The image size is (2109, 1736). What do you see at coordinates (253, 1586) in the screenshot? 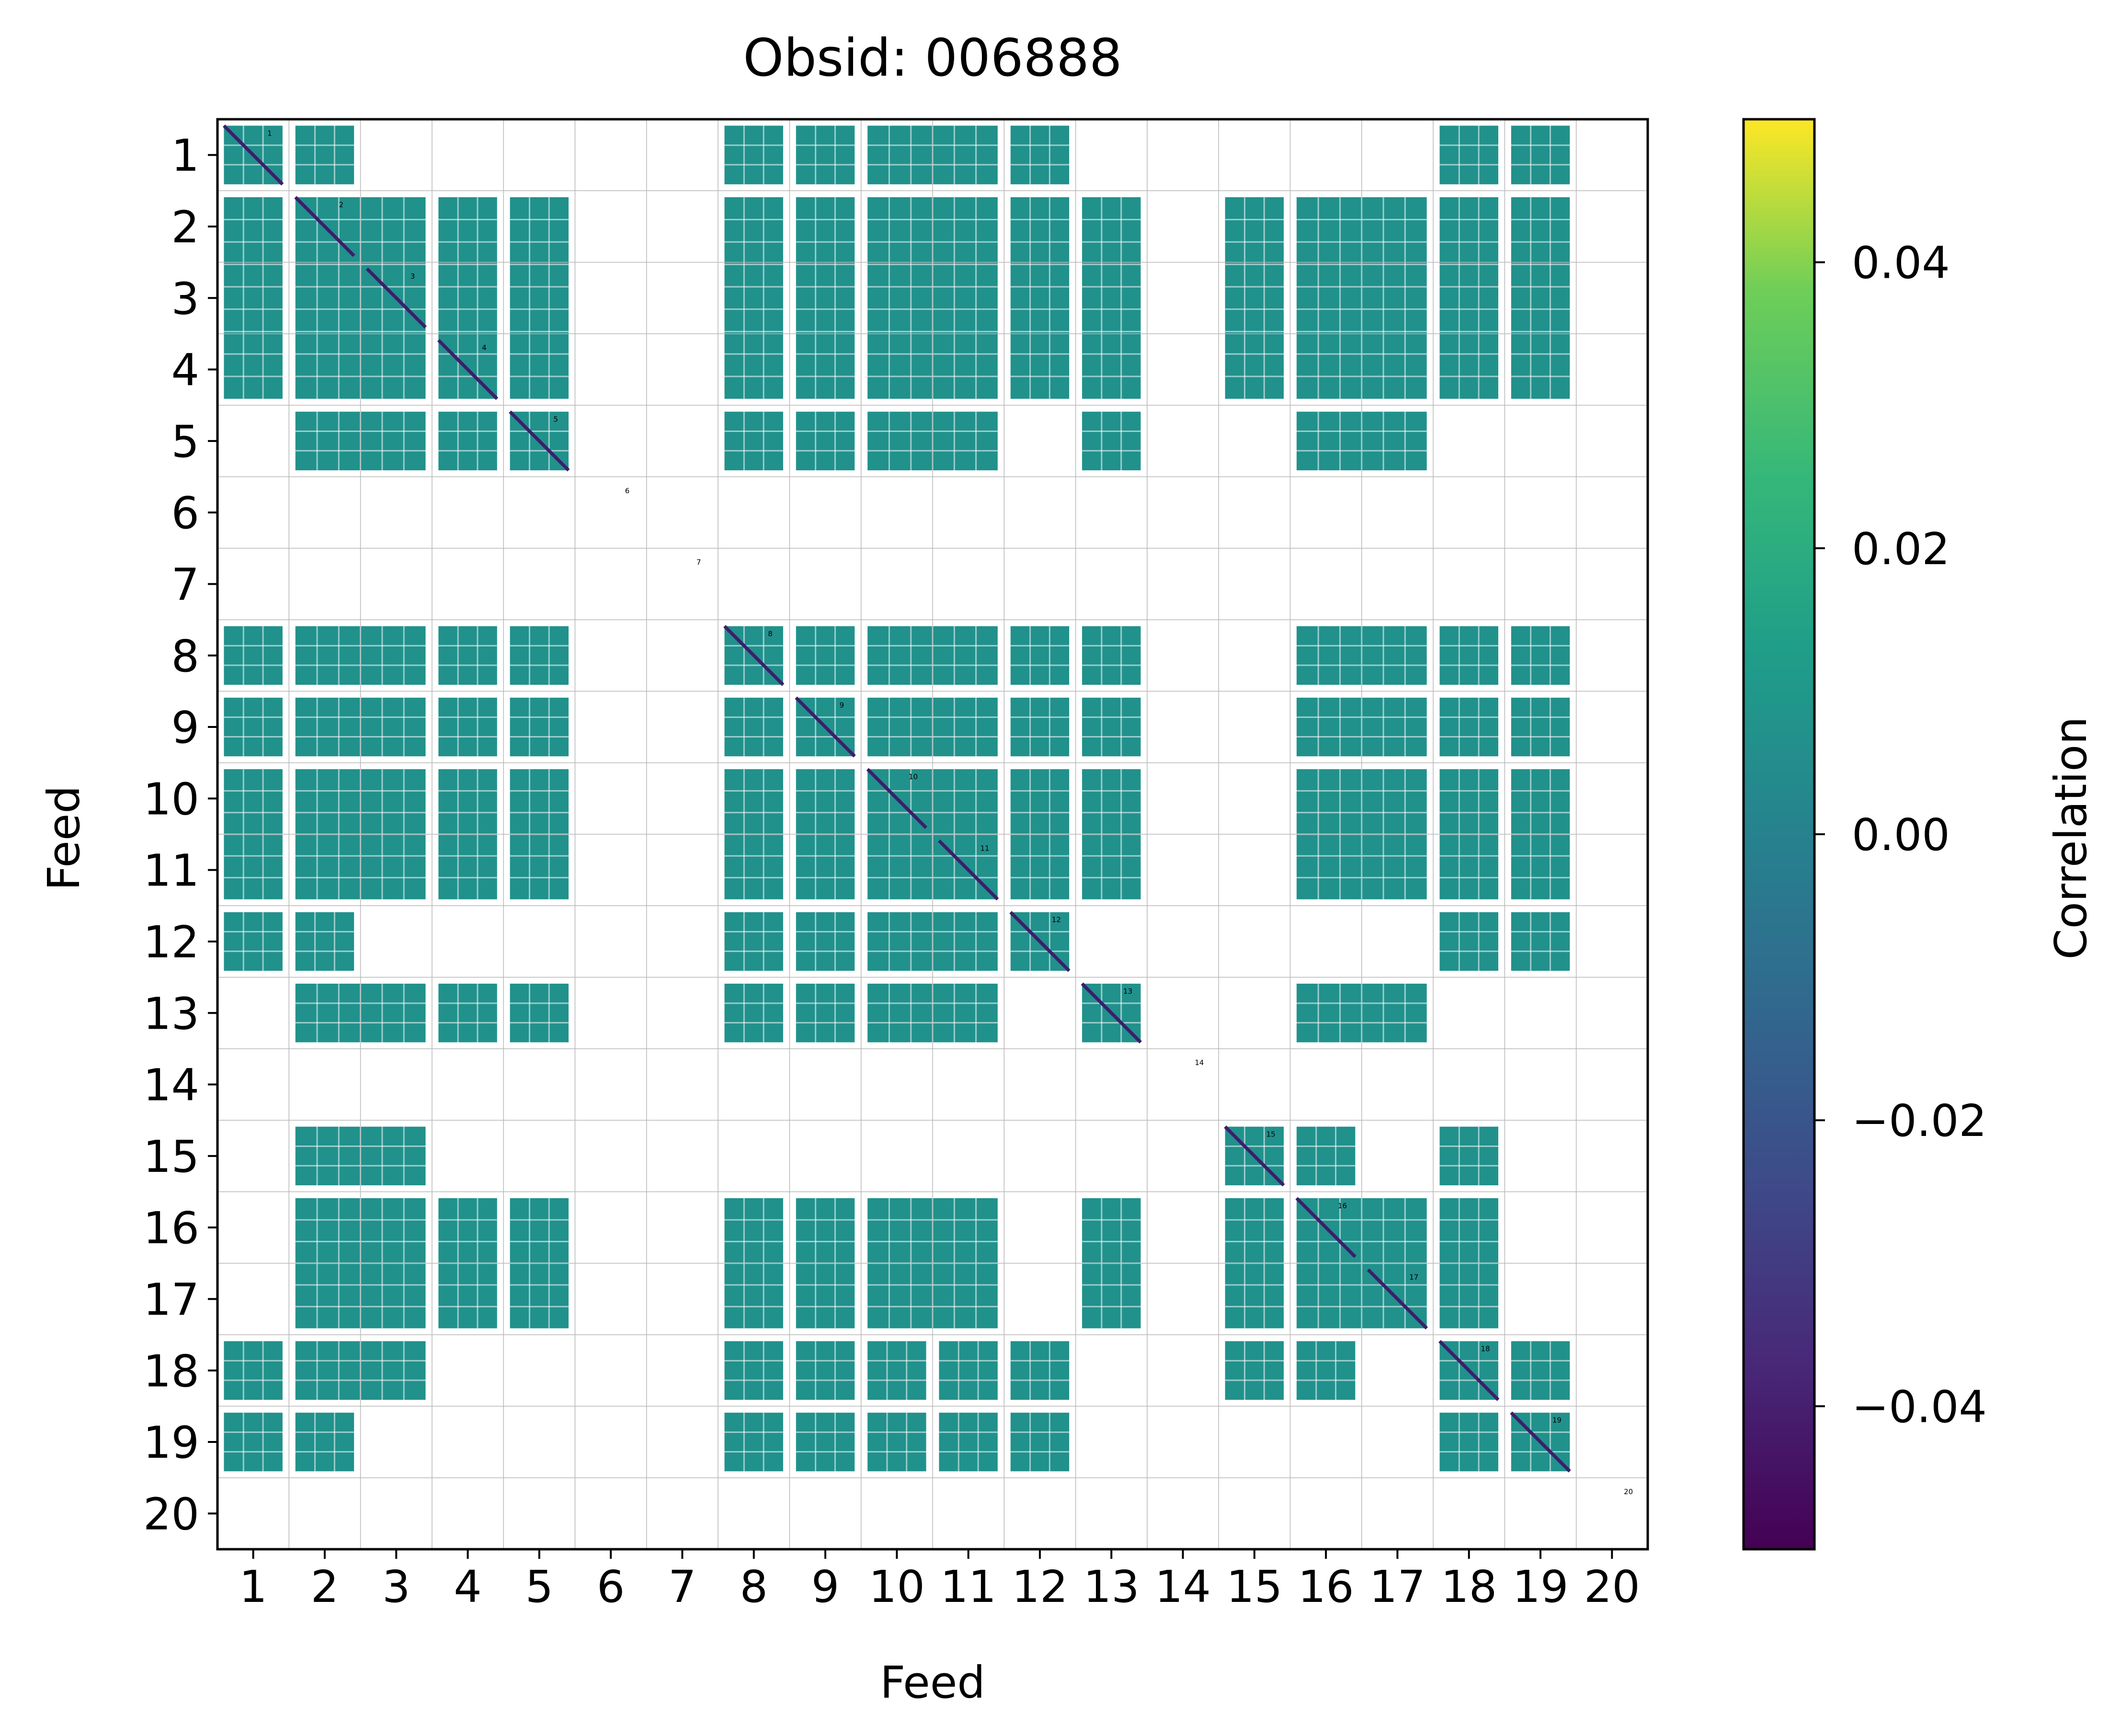
I see `x-tick-label-1: 1` at bounding box center [253, 1586].